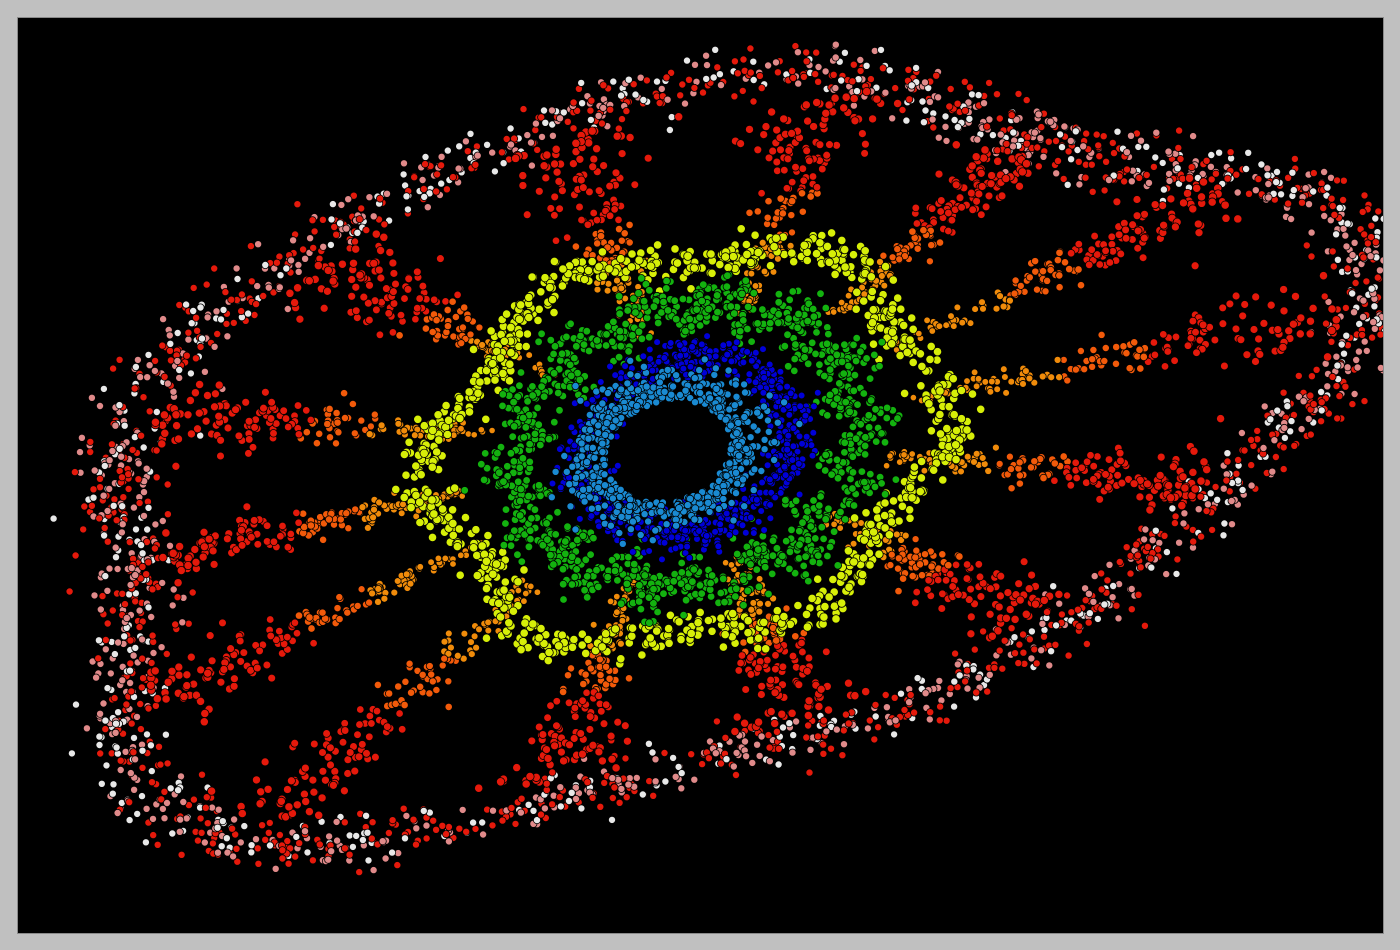  Describe the element at coordinates (675, 451) in the screenshot. I see `cyan-core` at that location.